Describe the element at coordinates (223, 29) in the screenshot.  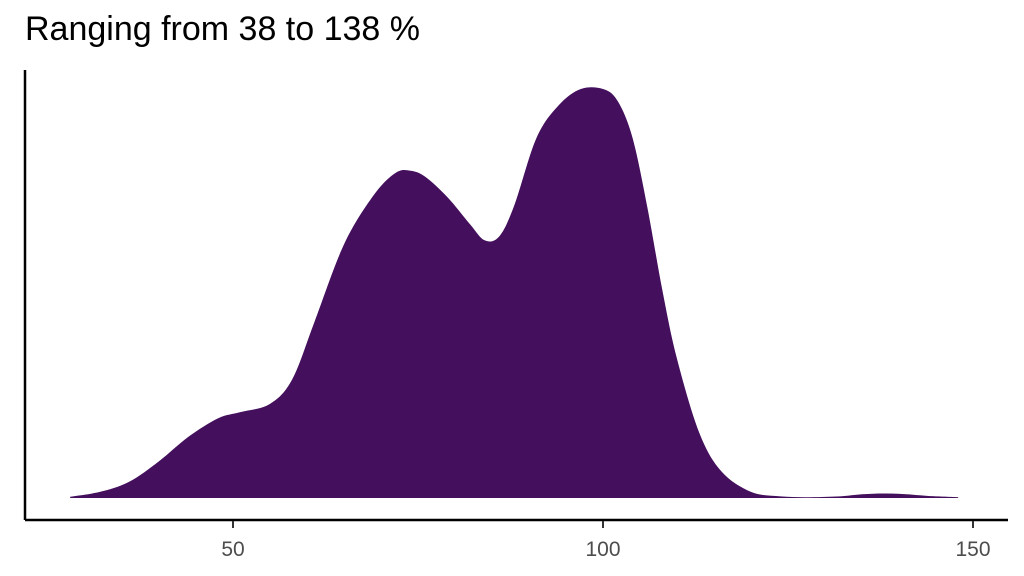
I see `chart-title: Ranging from 38 to 138 %` at that location.